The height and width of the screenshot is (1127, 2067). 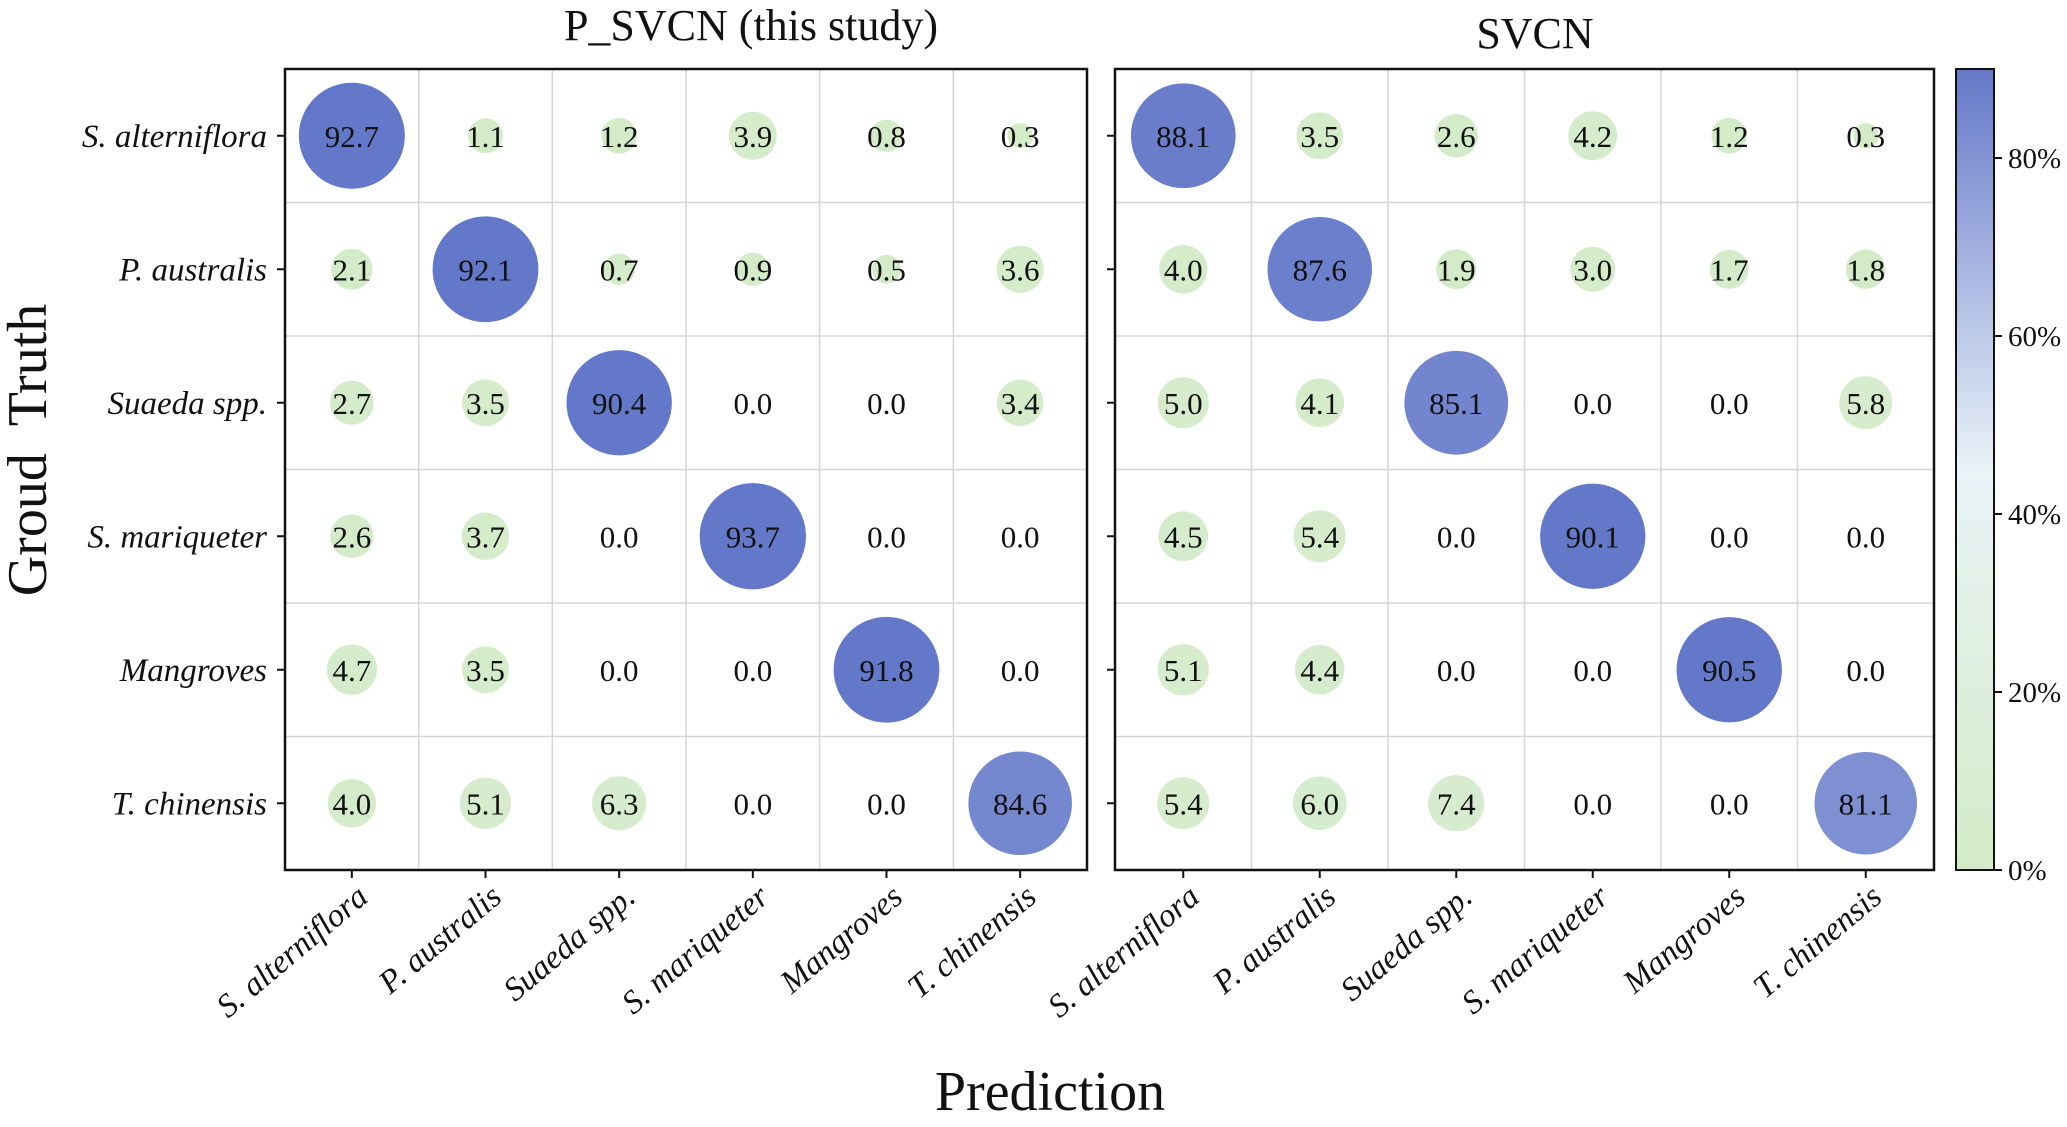 I want to click on cell-value: 0.5, so click(x=886, y=269).